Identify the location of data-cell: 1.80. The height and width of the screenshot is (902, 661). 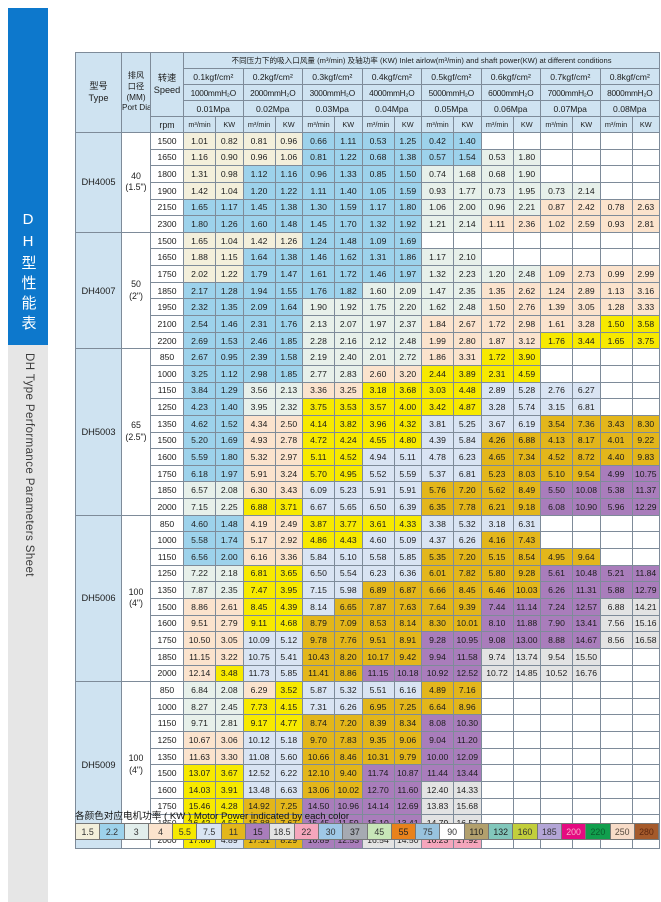
(407, 207).